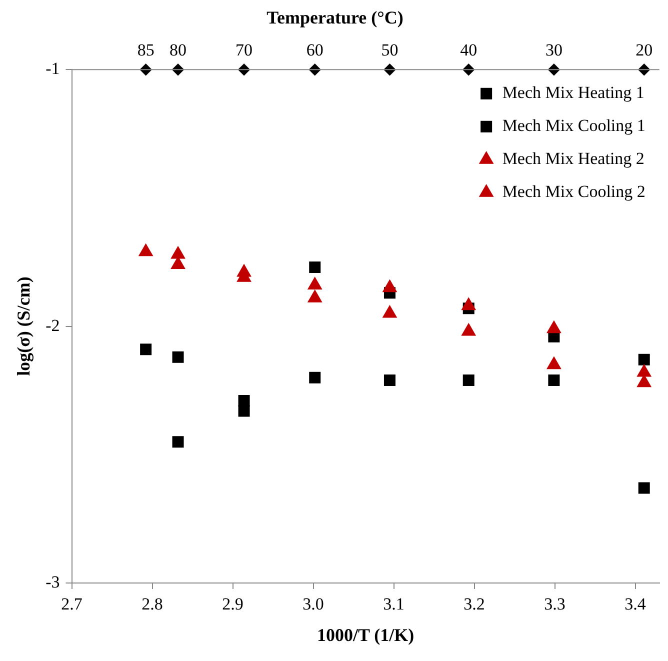  What do you see at coordinates (335, 17) in the screenshot?
I see `chart-title: Temperature (°C)` at bounding box center [335, 17].